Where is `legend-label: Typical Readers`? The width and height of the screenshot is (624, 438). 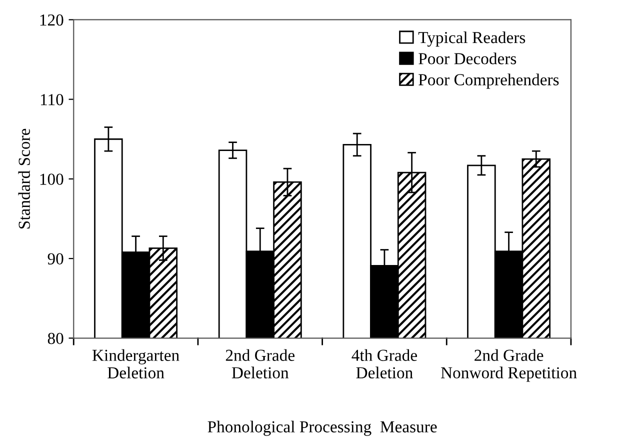 legend-label: Typical Readers is located at coordinates (472, 39).